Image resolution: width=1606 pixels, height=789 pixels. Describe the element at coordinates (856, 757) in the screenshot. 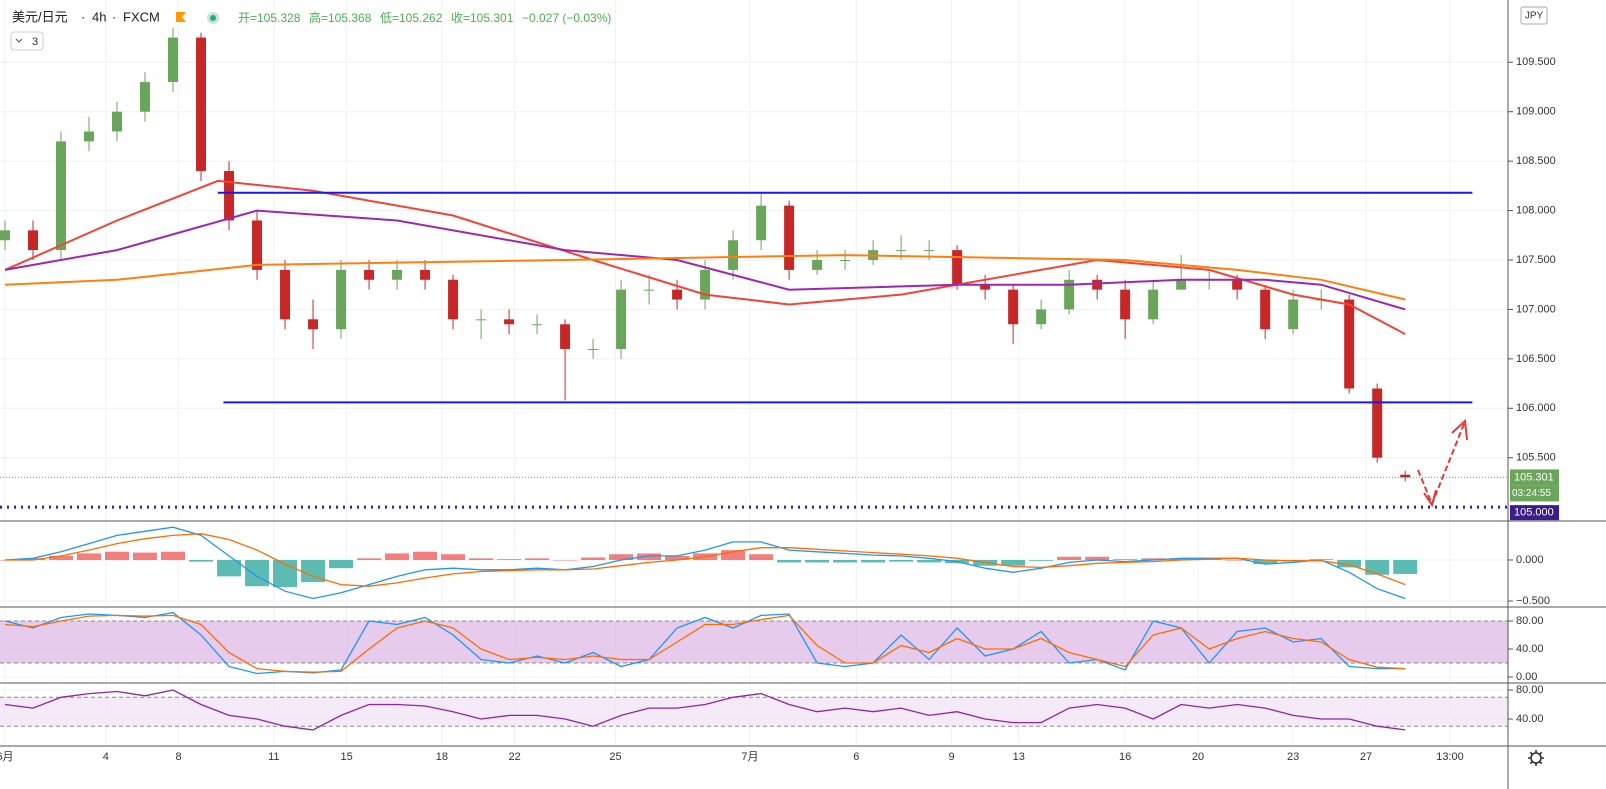

I see `x-tick-label: 6` at that location.